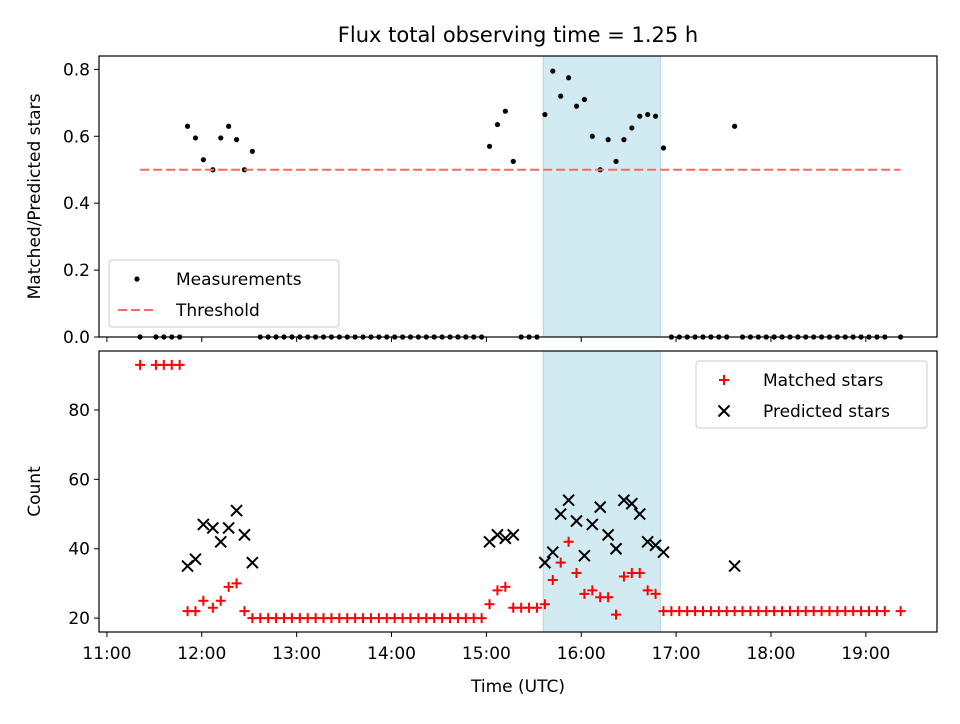 The width and height of the screenshot is (960, 724). I want to click on bottom-y-tick-label: 60, so click(79, 480).